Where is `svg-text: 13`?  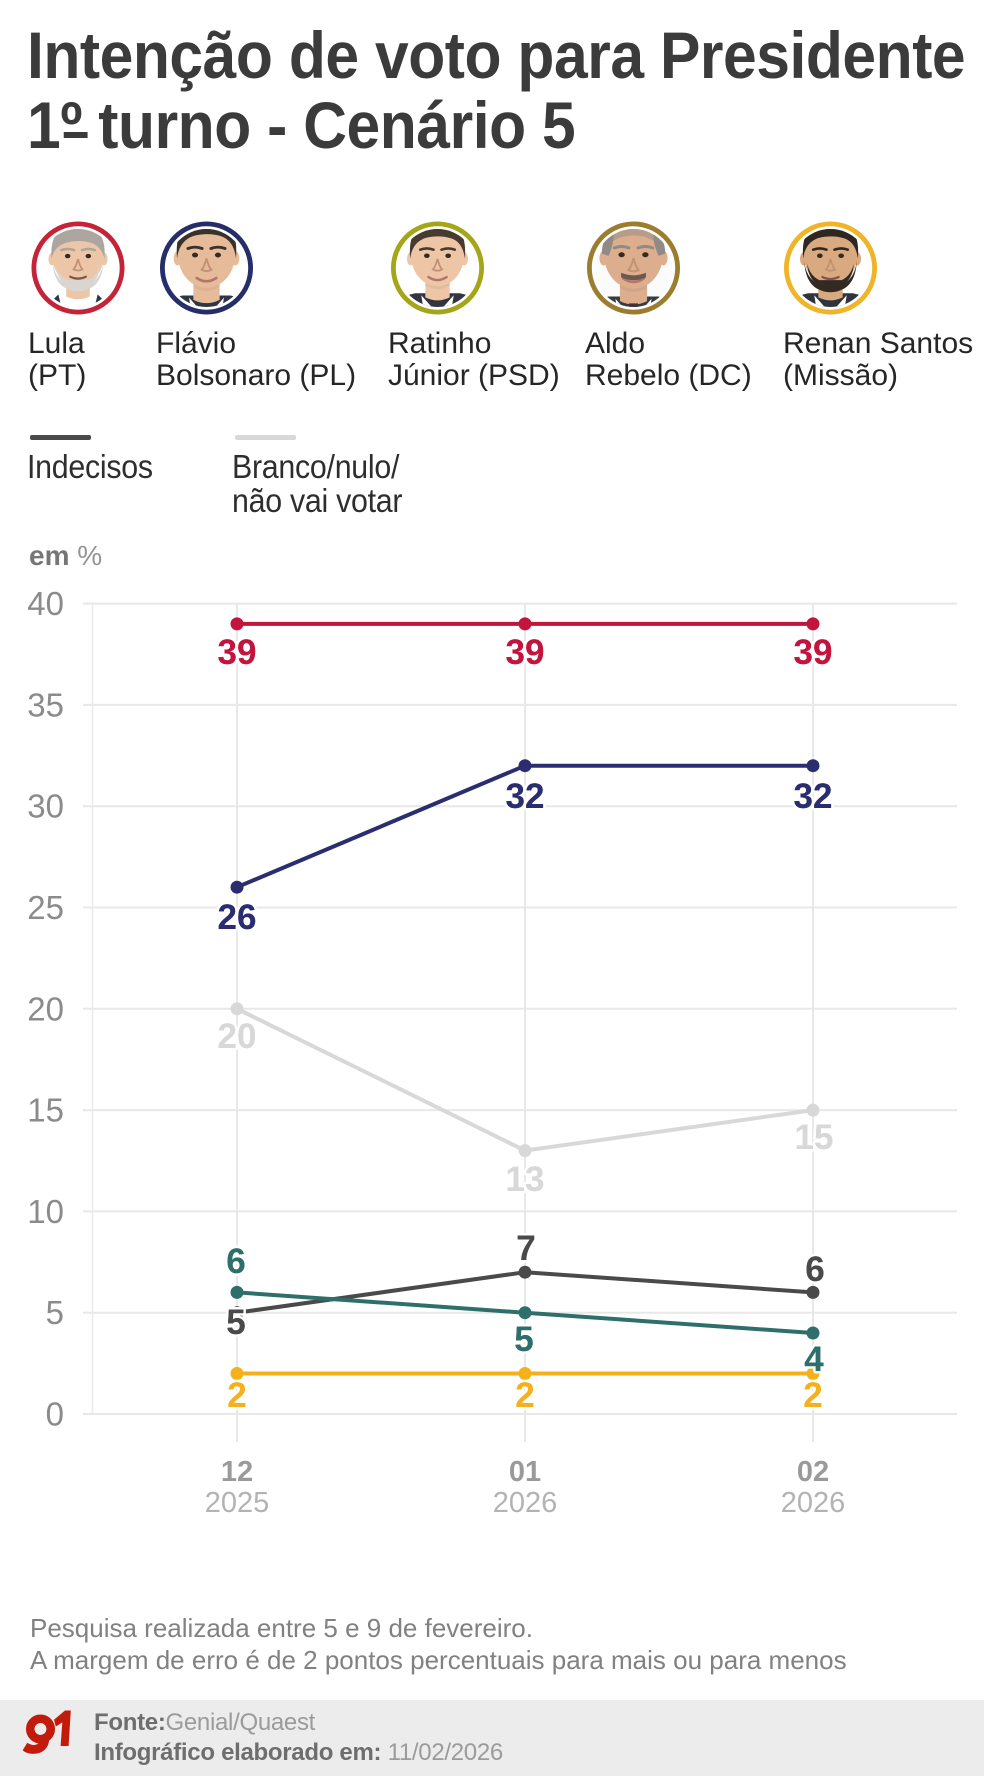
svg-text: 13 is located at coordinates (525, 1179).